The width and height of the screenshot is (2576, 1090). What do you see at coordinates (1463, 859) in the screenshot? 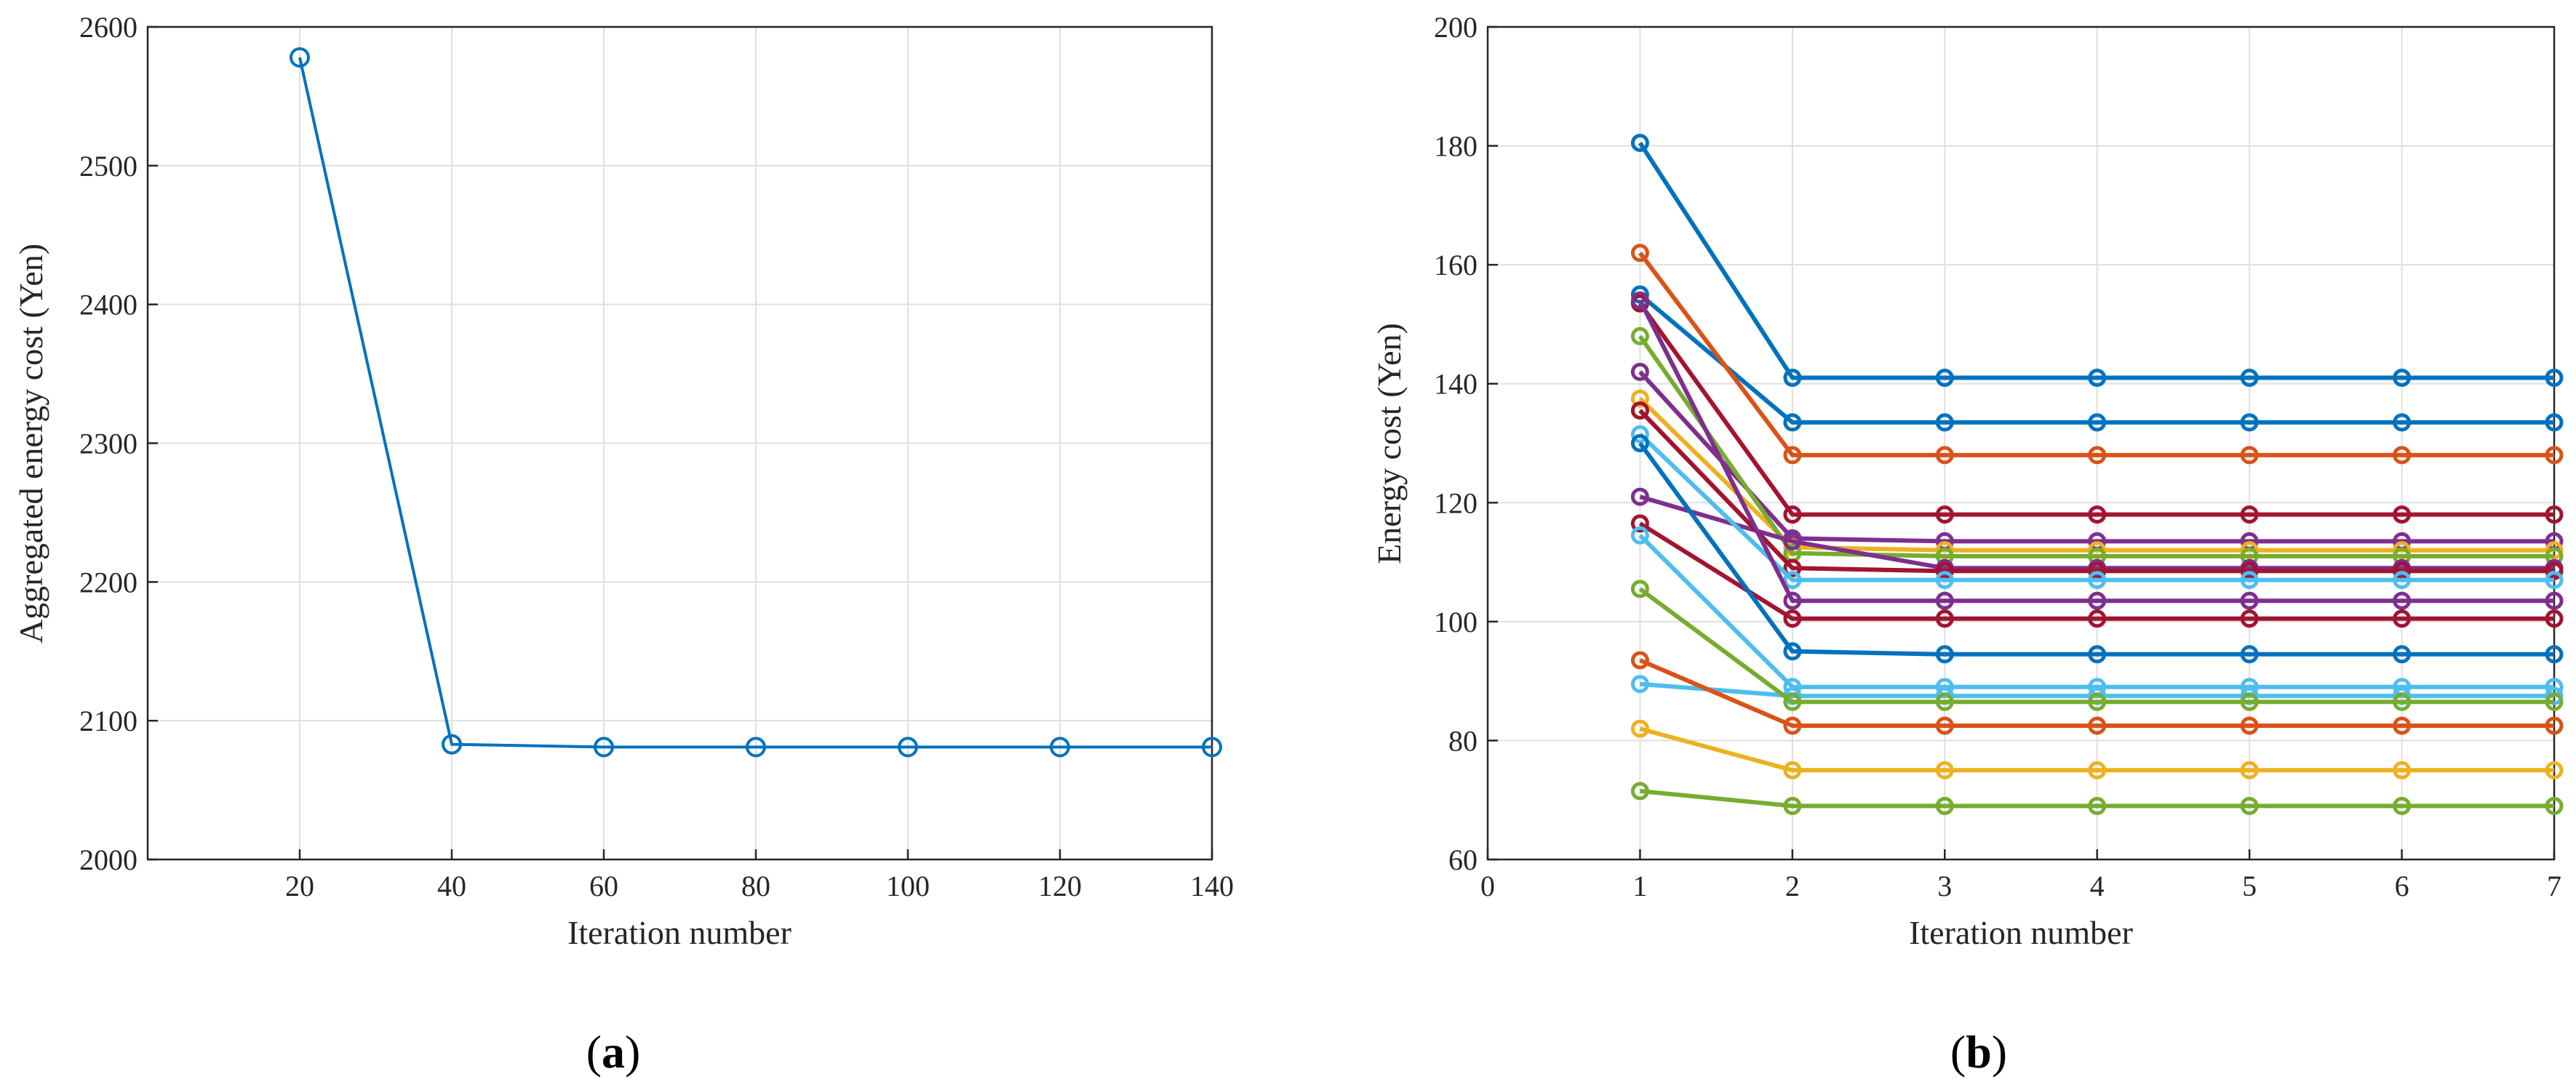
I see `panel-b-ytick-label: 60` at bounding box center [1463, 859].